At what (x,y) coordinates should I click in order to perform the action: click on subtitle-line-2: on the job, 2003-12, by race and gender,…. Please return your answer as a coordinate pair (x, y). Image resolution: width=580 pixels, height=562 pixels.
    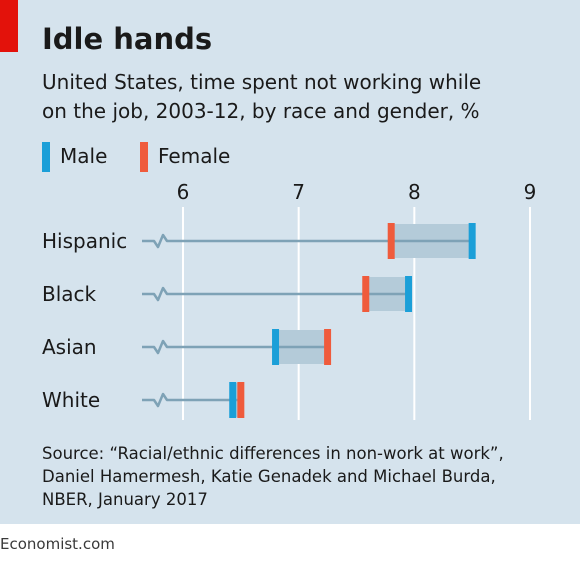
    Looking at the image, I should click on (261, 111).